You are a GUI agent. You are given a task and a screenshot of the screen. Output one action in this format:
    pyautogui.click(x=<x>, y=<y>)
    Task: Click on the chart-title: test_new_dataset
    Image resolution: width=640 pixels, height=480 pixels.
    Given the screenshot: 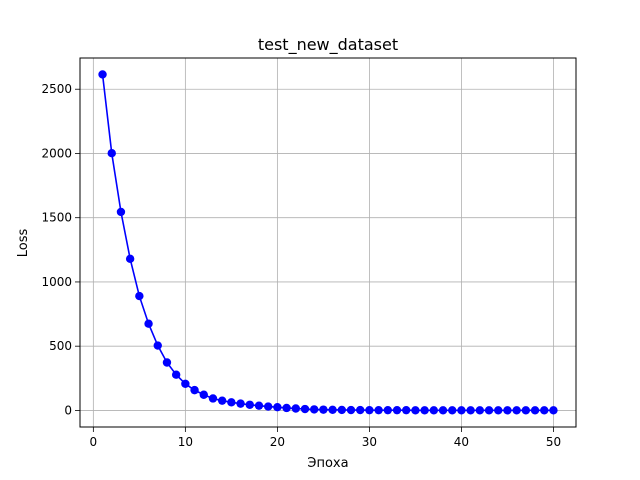 What is the action you would take?
    pyautogui.click(x=328, y=45)
    